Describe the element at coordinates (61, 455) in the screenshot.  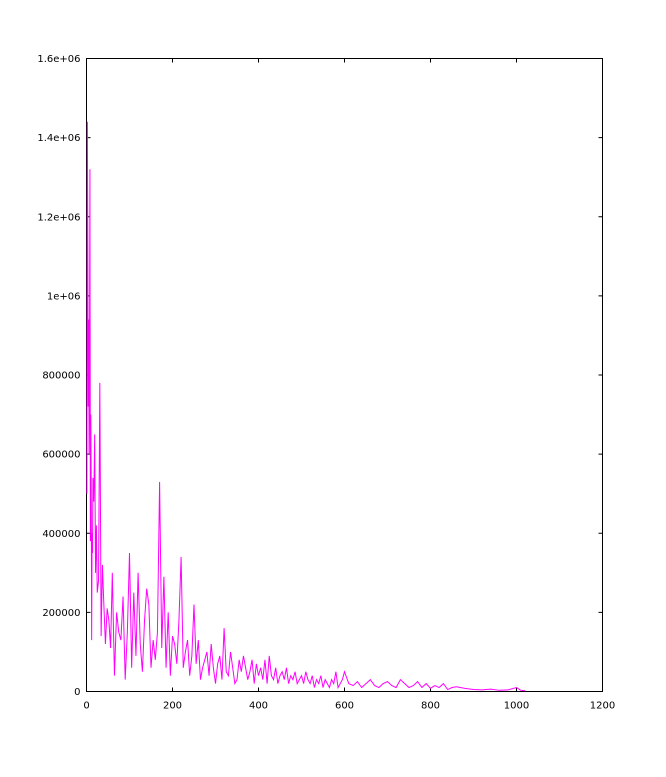
I see `y-tick-label: 600000` at that location.